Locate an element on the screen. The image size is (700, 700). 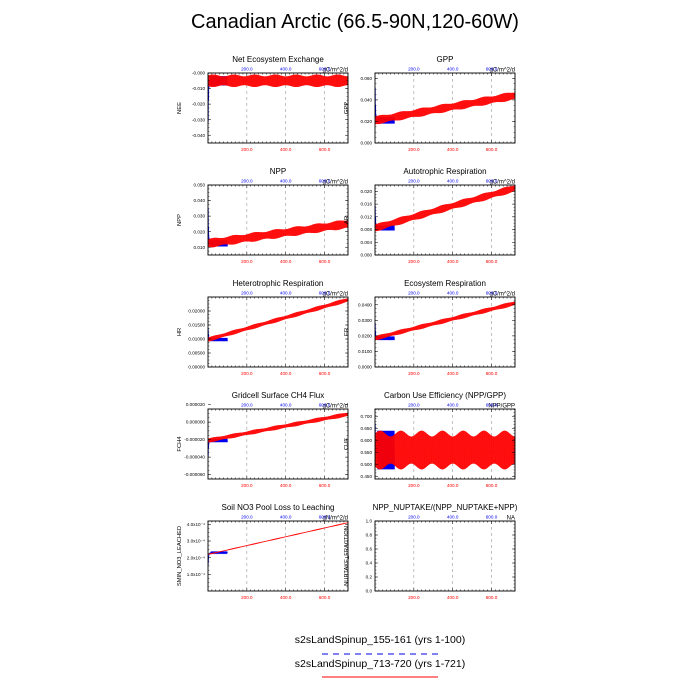
y-tick-label: 0.01500 is located at coordinates (196, 325).